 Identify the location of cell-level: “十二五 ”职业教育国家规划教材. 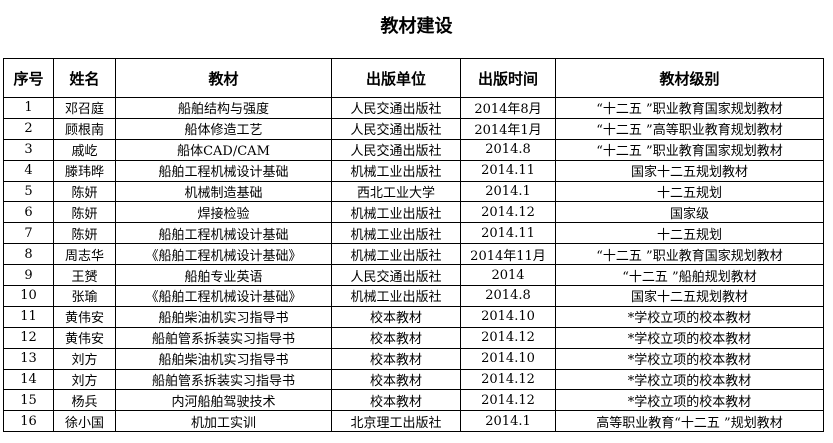
(689, 254).